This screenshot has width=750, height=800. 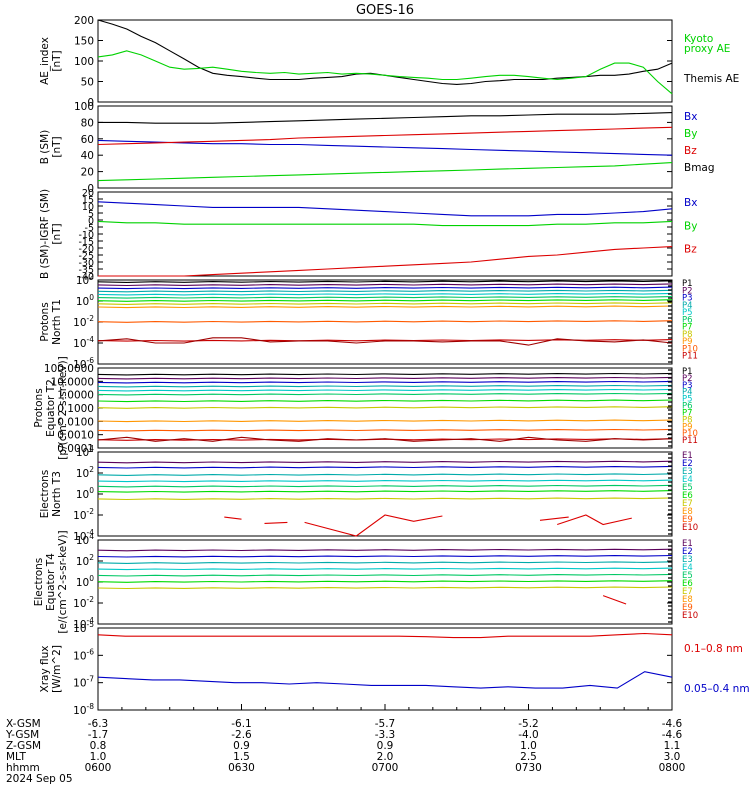 What do you see at coordinates (687, 306) in the screenshot?
I see `legend-P4: P4` at bounding box center [687, 306].